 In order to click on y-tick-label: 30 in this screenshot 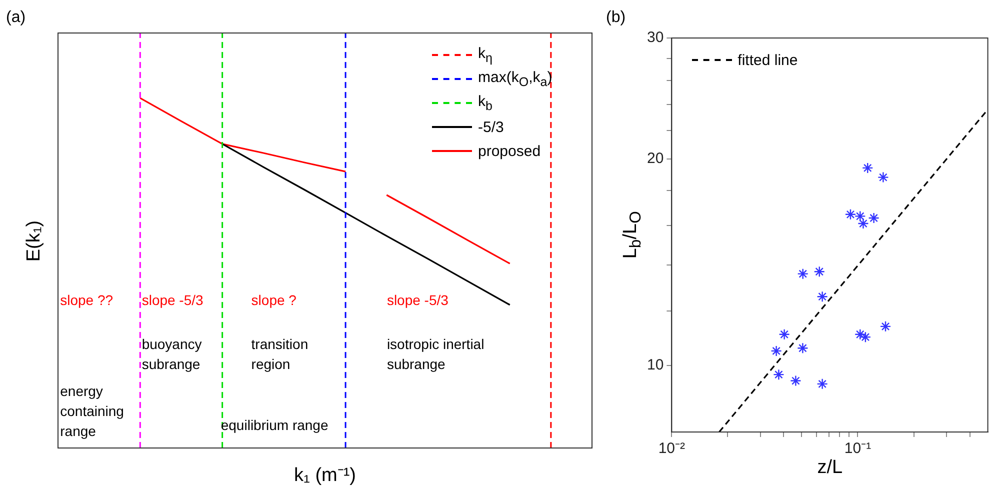, I will do `click(655, 37)`.